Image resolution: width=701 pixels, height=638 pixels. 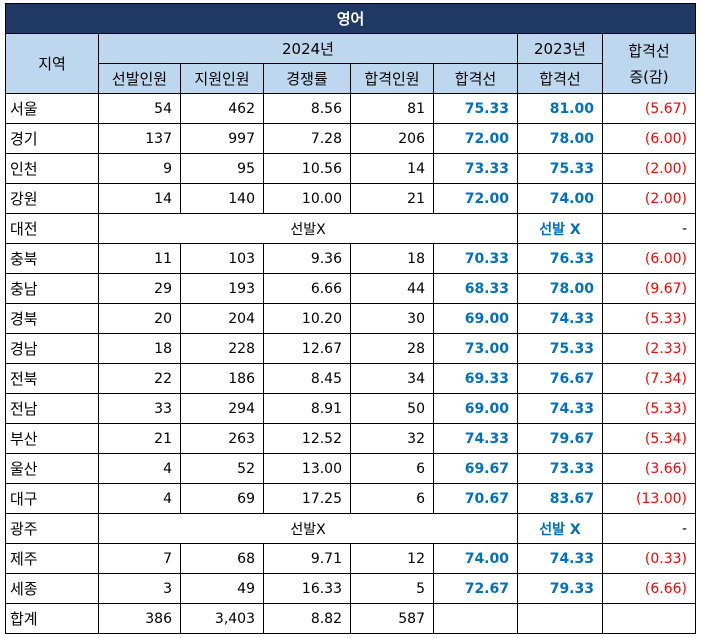 I want to click on change-cell: (5.67), so click(x=649, y=108).